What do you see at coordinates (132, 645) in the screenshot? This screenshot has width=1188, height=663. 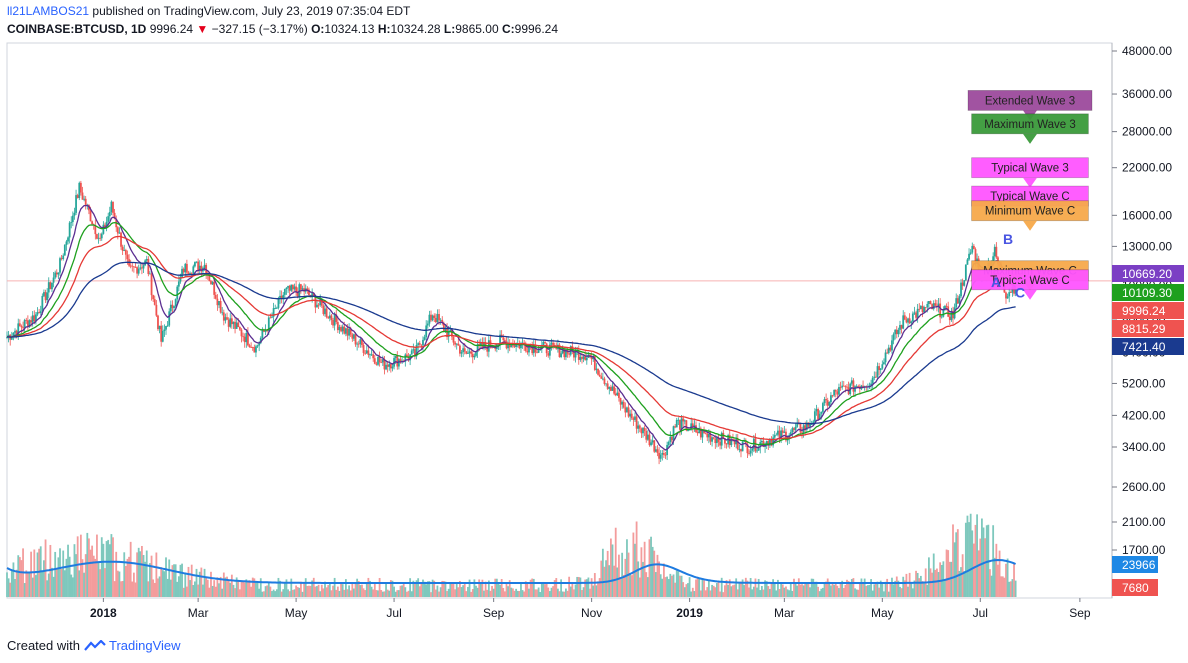 I see `tradingview-logo: TradingView` at bounding box center [132, 645].